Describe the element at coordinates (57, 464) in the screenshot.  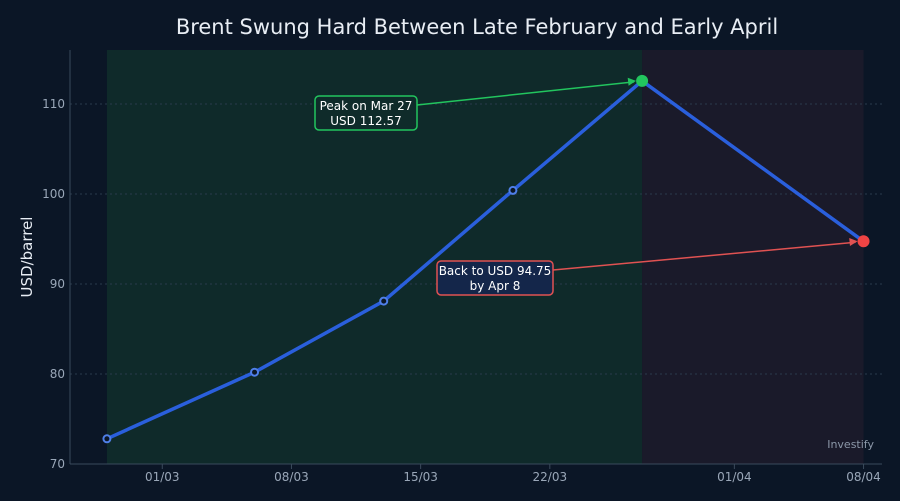
I see `y-tick-label-70: 70` at that location.